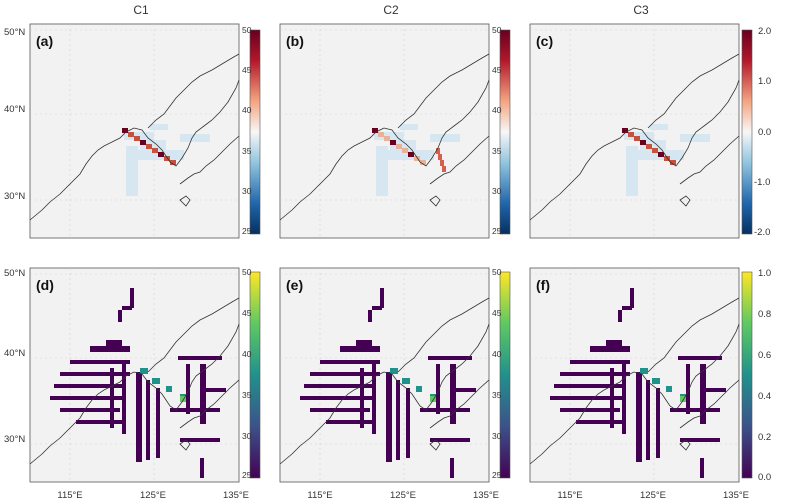 The height and width of the screenshot is (504, 800). I want to click on lon-label-115e-col3: 115°E, so click(569, 495).